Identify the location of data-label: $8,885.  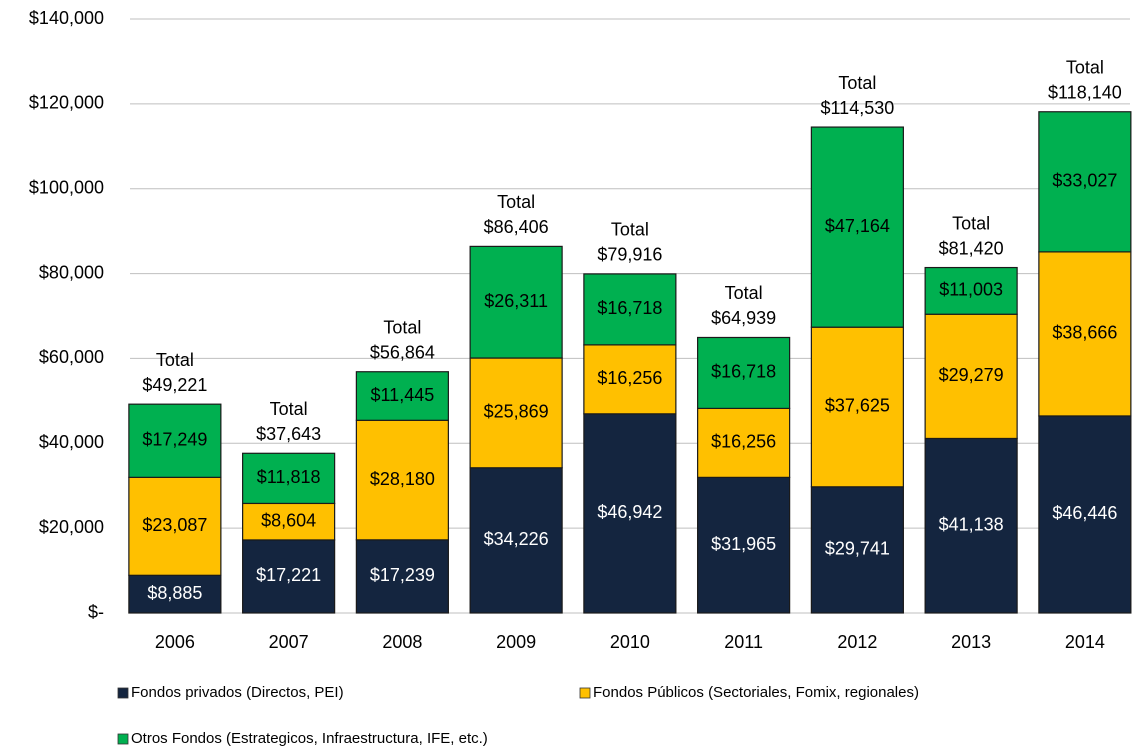
(174, 593).